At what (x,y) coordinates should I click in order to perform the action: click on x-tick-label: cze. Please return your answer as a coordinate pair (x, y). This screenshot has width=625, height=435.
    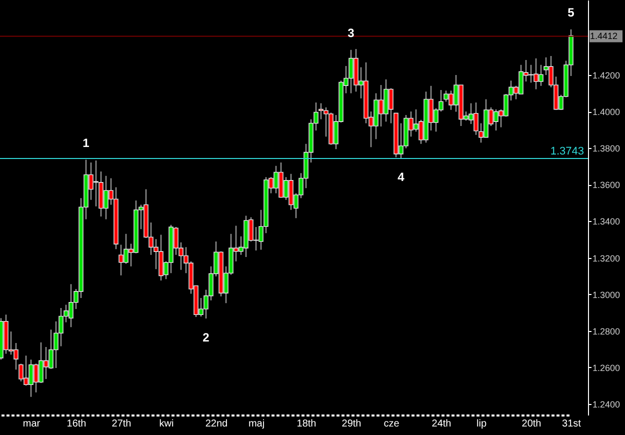
    Looking at the image, I should click on (392, 424).